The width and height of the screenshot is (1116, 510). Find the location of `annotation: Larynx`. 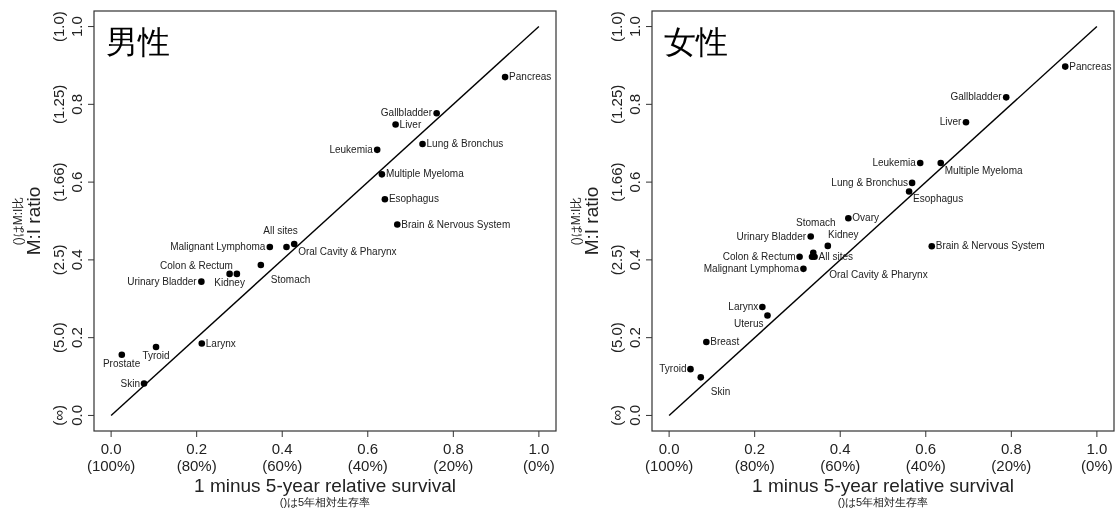

annotation: Larynx is located at coordinates (743, 306).